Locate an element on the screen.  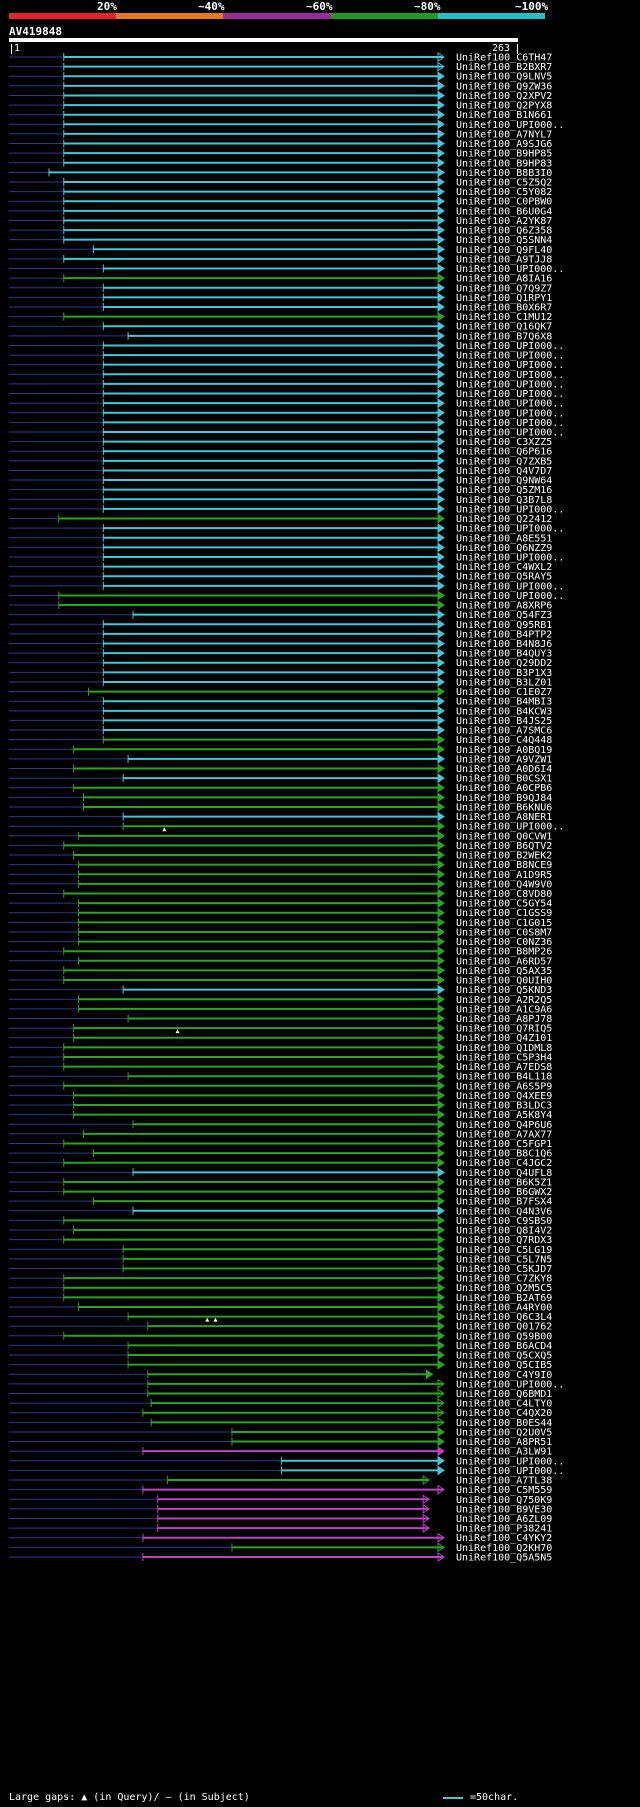
hit-label: UniRef100_B7FSX4 is located at coordinates (504, 1202).